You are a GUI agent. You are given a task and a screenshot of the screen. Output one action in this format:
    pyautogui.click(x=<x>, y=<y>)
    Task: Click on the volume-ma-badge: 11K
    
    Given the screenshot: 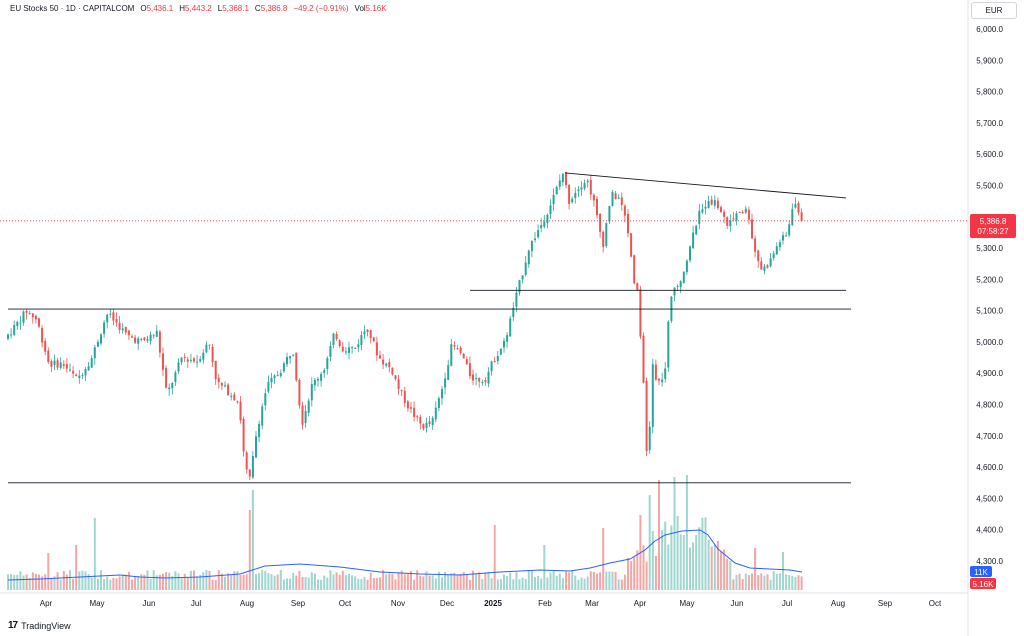 What is the action you would take?
    pyautogui.click(x=981, y=571)
    